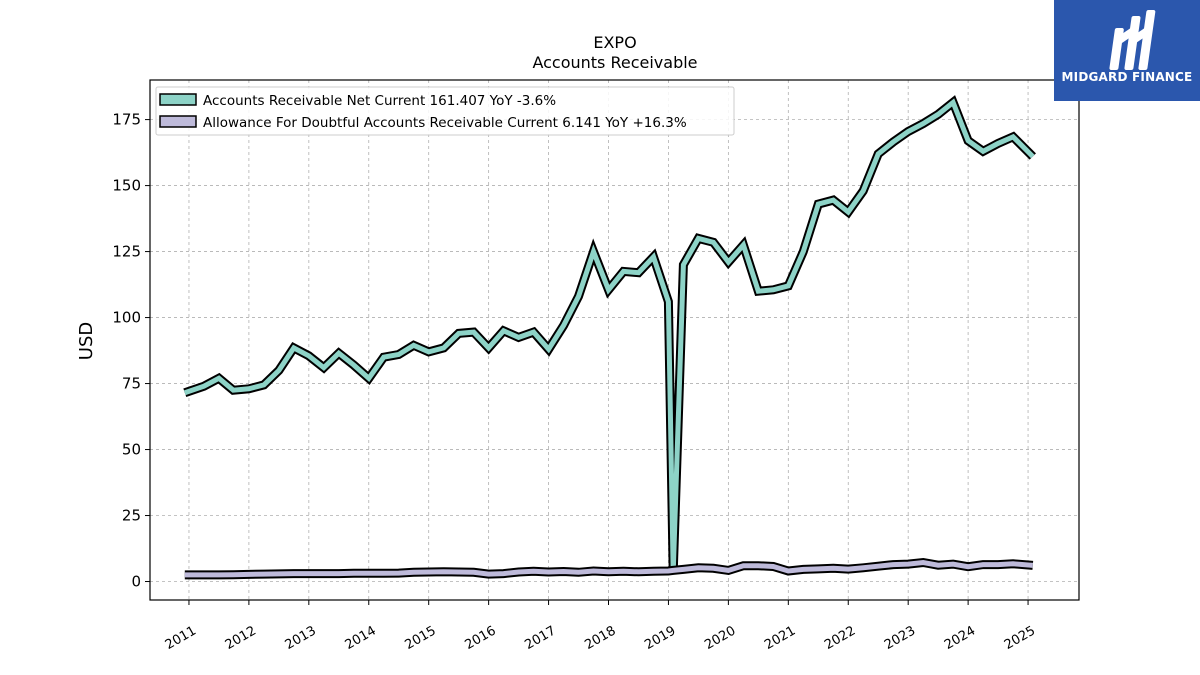  I want to click on x-tick-label: 2024, so click(960, 638).